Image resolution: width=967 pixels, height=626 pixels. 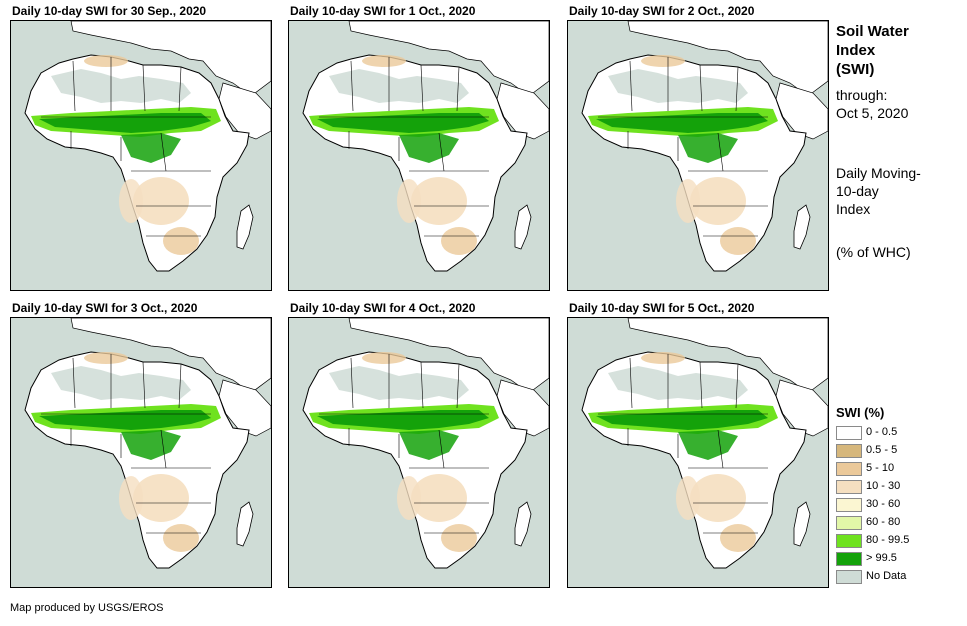 What do you see at coordinates (87, 608) in the screenshot?
I see `credit-text: Map produced by USGS/EROS` at bounding box center [87, 608].